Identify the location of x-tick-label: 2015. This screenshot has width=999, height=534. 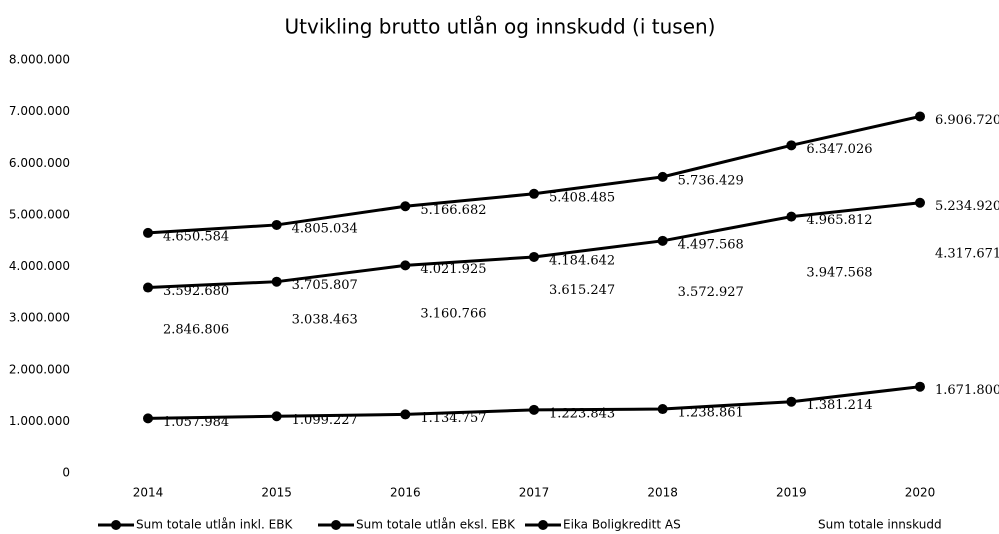
(276, 493).